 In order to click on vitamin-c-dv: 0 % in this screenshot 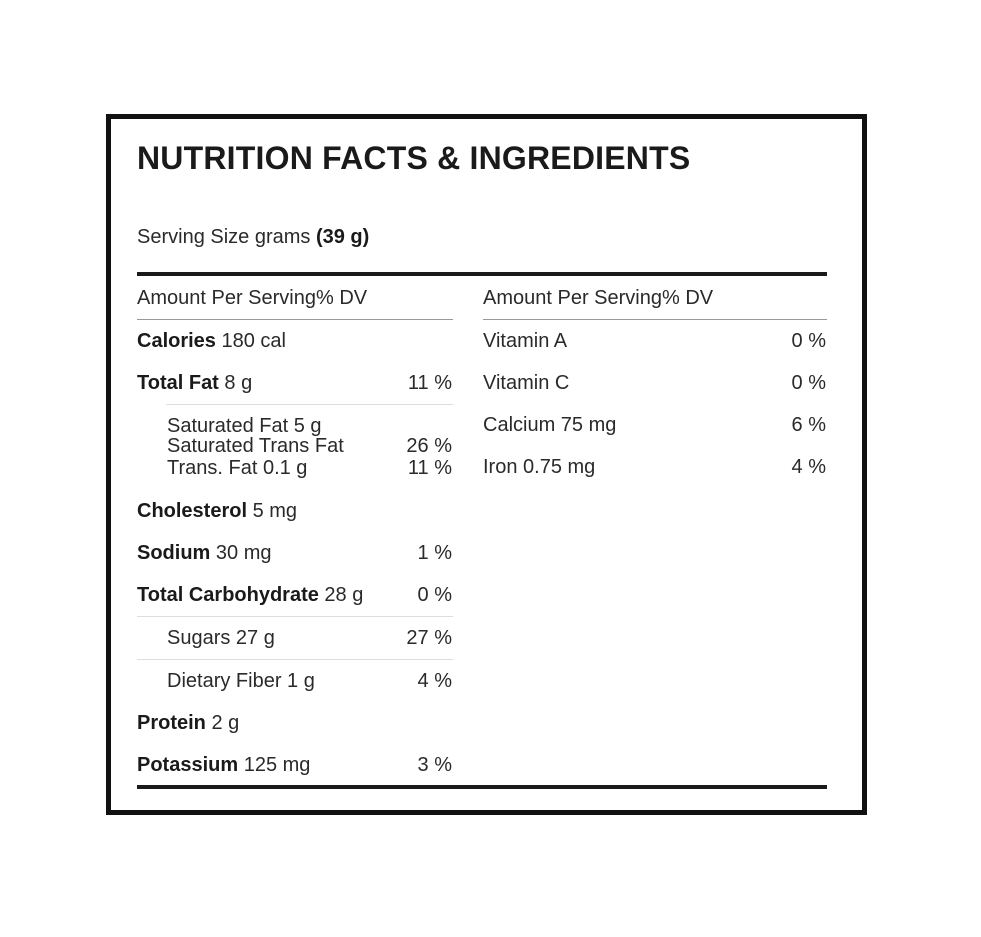, I will do `click(808, 383)`.